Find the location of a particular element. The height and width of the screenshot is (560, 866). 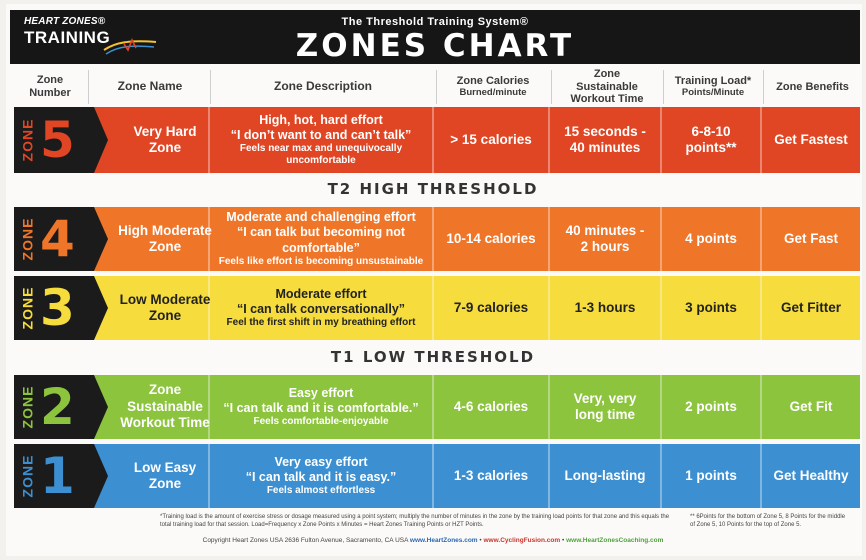

zone-number: 2 is located at coordinates (57, 407).